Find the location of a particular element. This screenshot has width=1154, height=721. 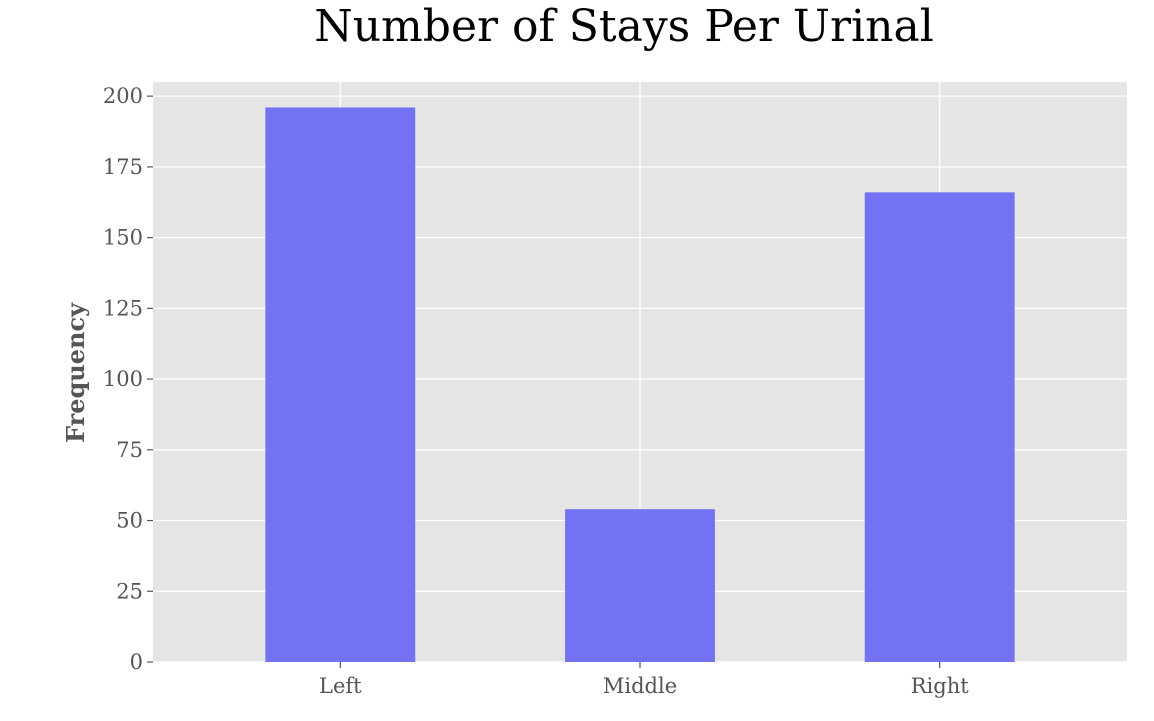

bar-middle is located at coordinates (640, 585).